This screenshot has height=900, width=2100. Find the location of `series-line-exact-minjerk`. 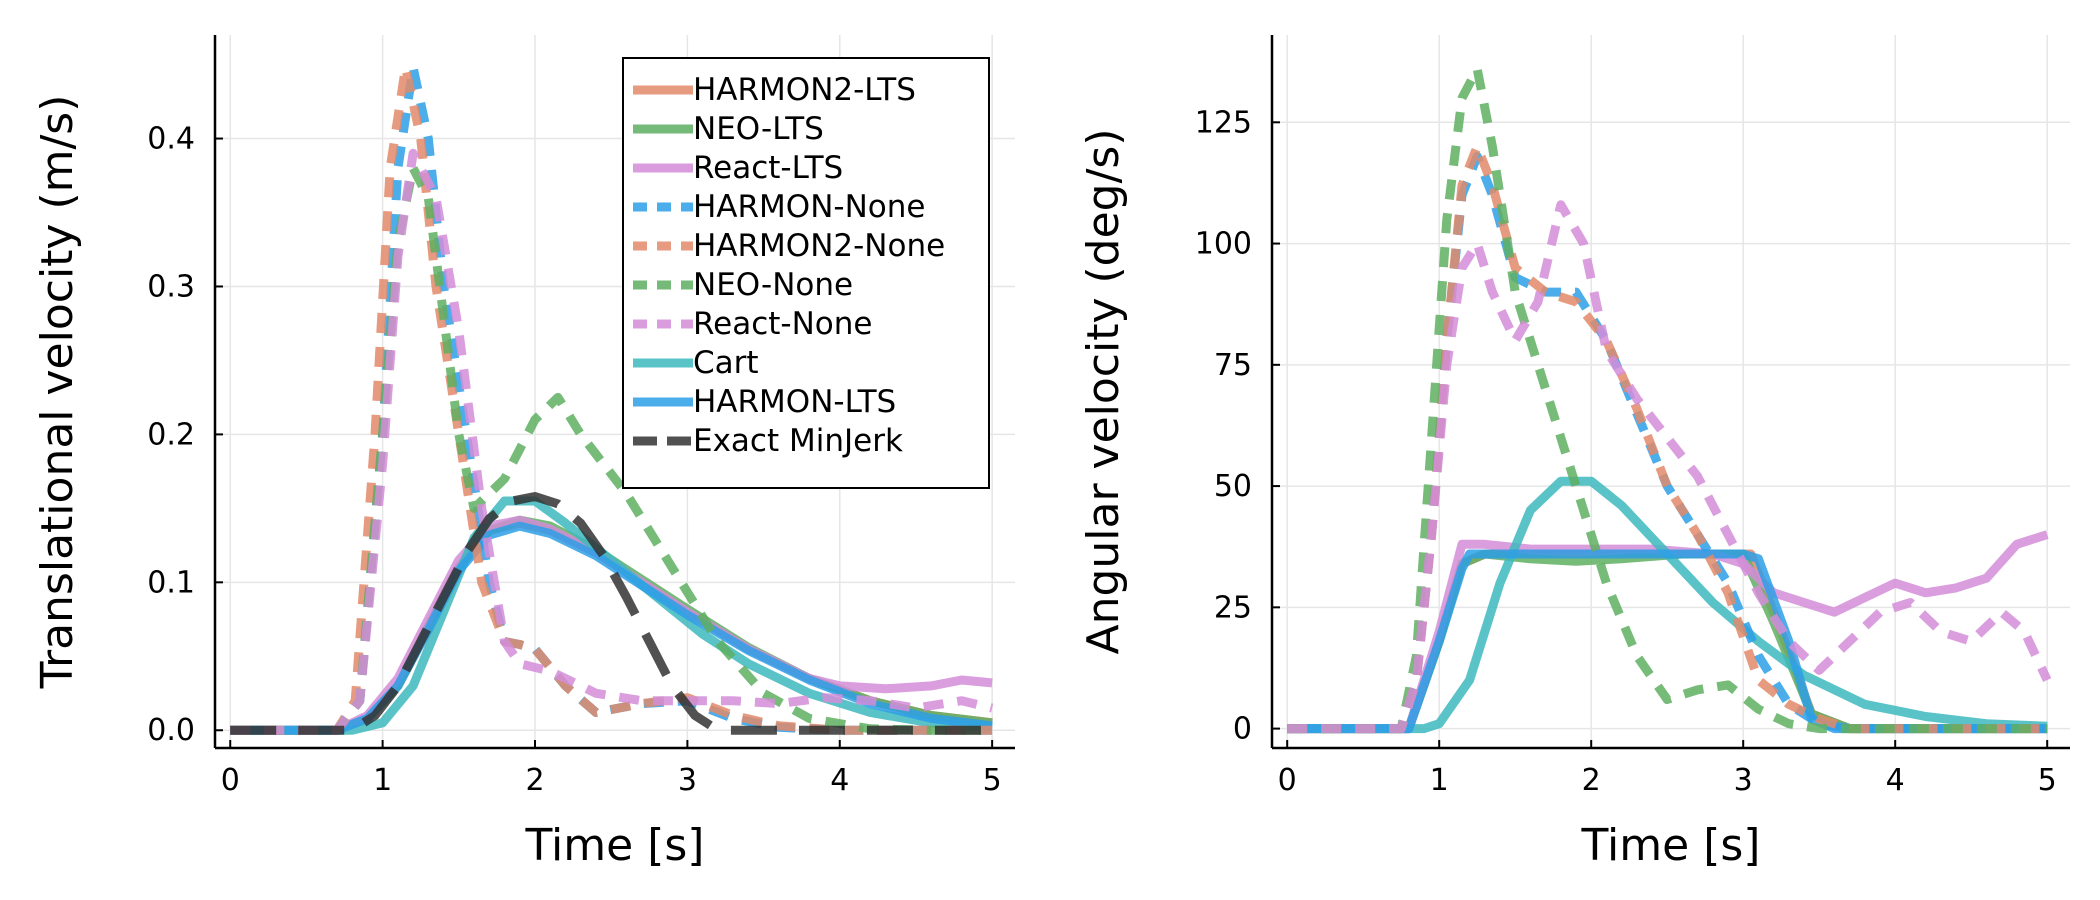

series-line-exact-minjerk is located at coordinates (611, 613).